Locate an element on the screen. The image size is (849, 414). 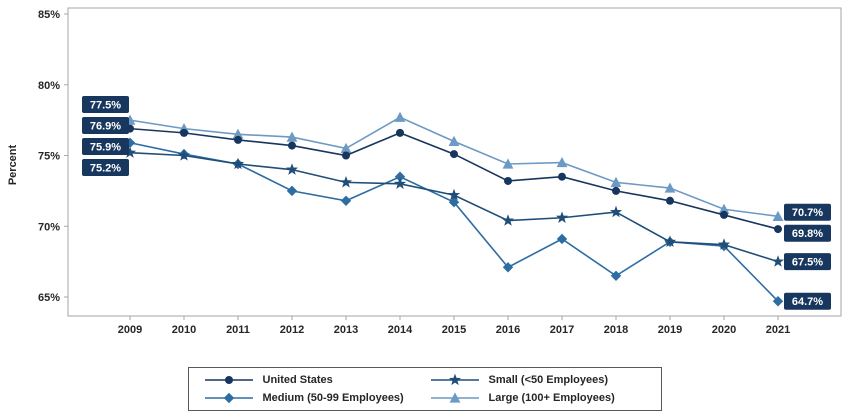
x-tick-label: 2012 is located at coordinates (292, 330).